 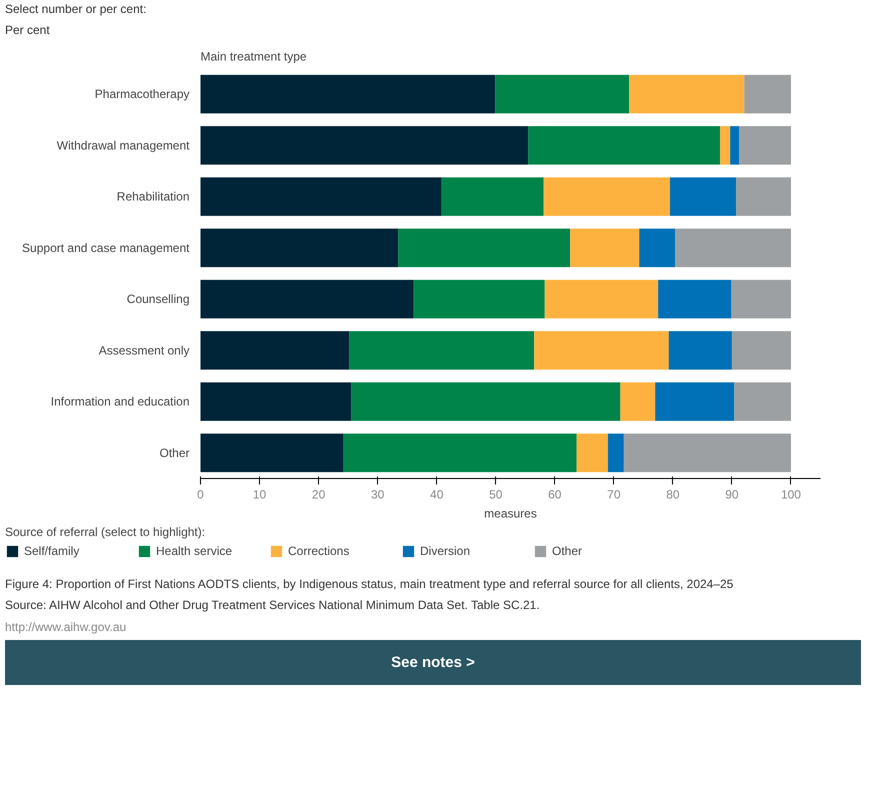 I want to click on legend-label: Diversion, so click(x=446, y=551).